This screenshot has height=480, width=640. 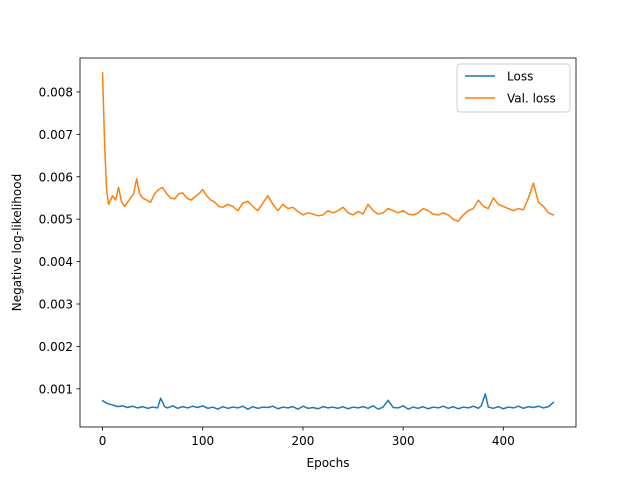 What do you see at coordinates (56, 92) in the screenshot?
I see `y-tick-label: 0.008` at bounding box center [56, 92].